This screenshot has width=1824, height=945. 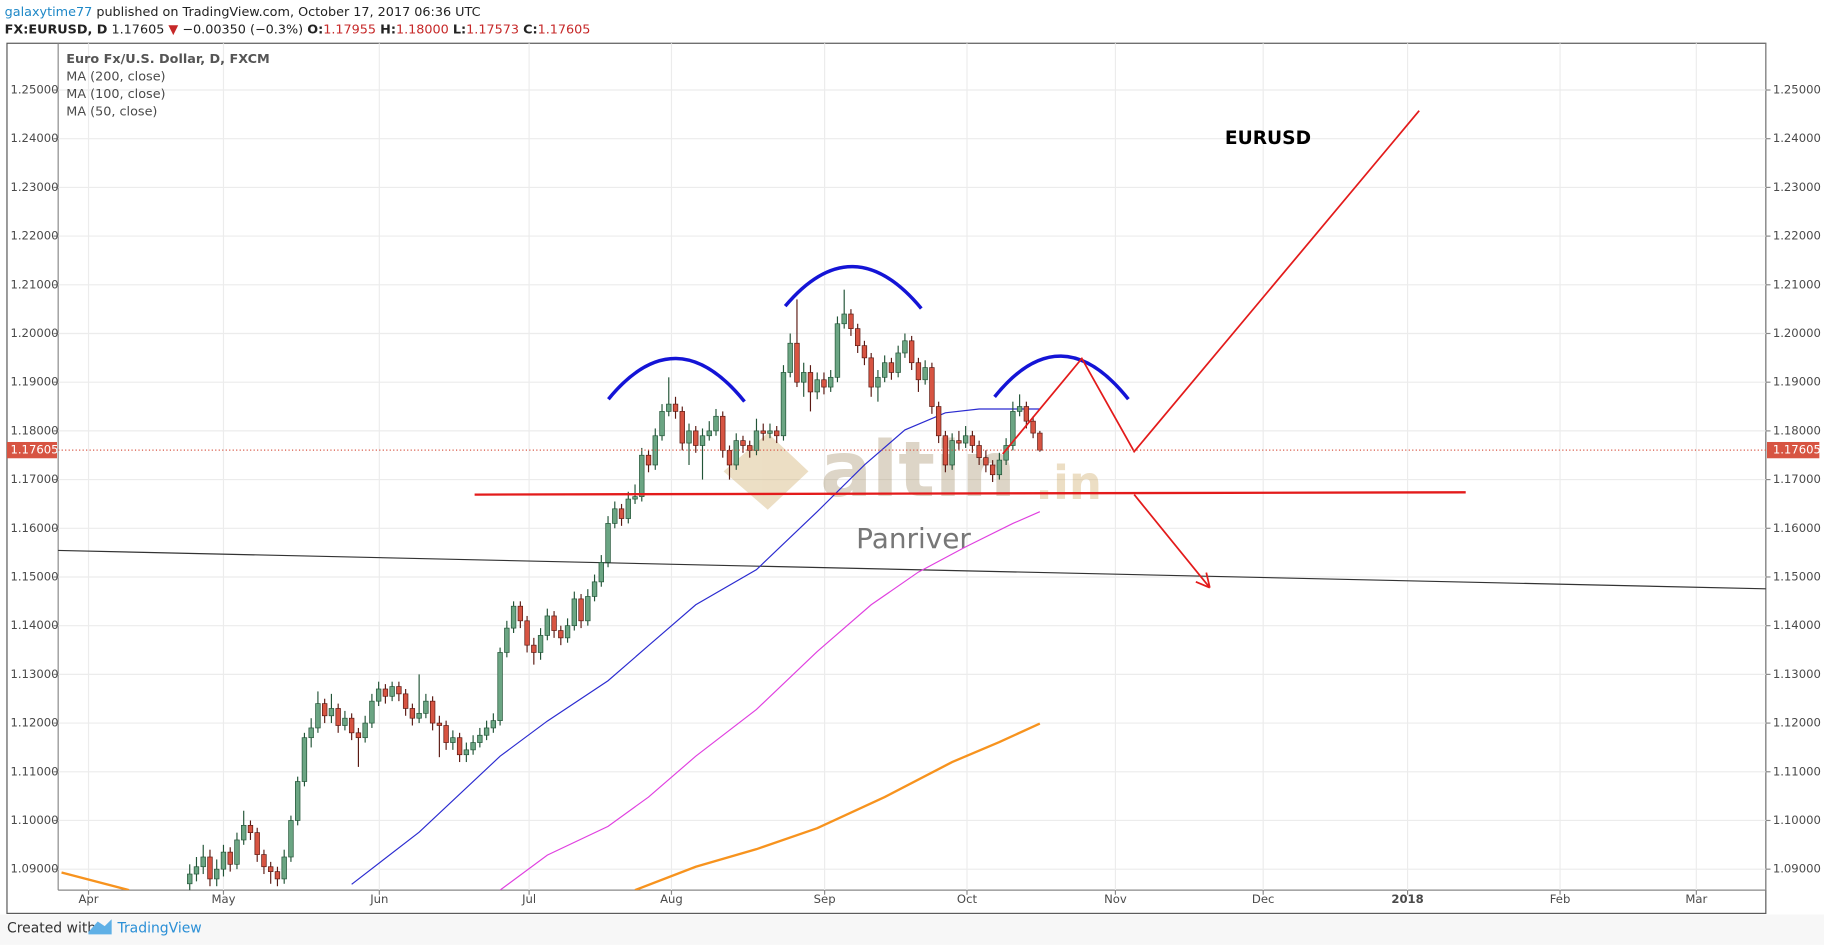 What do you see at coordinates (137, 29) in the screenshot?
I see `last: 1.17605` at bounding box center [137, 29].